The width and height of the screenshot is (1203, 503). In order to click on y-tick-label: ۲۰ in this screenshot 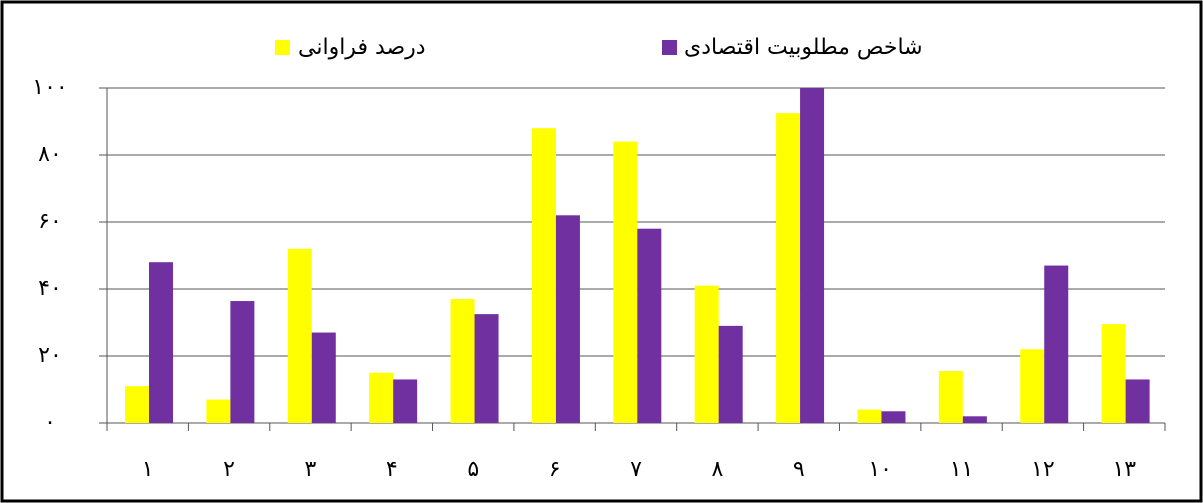, I will do `click(50, 355)`.